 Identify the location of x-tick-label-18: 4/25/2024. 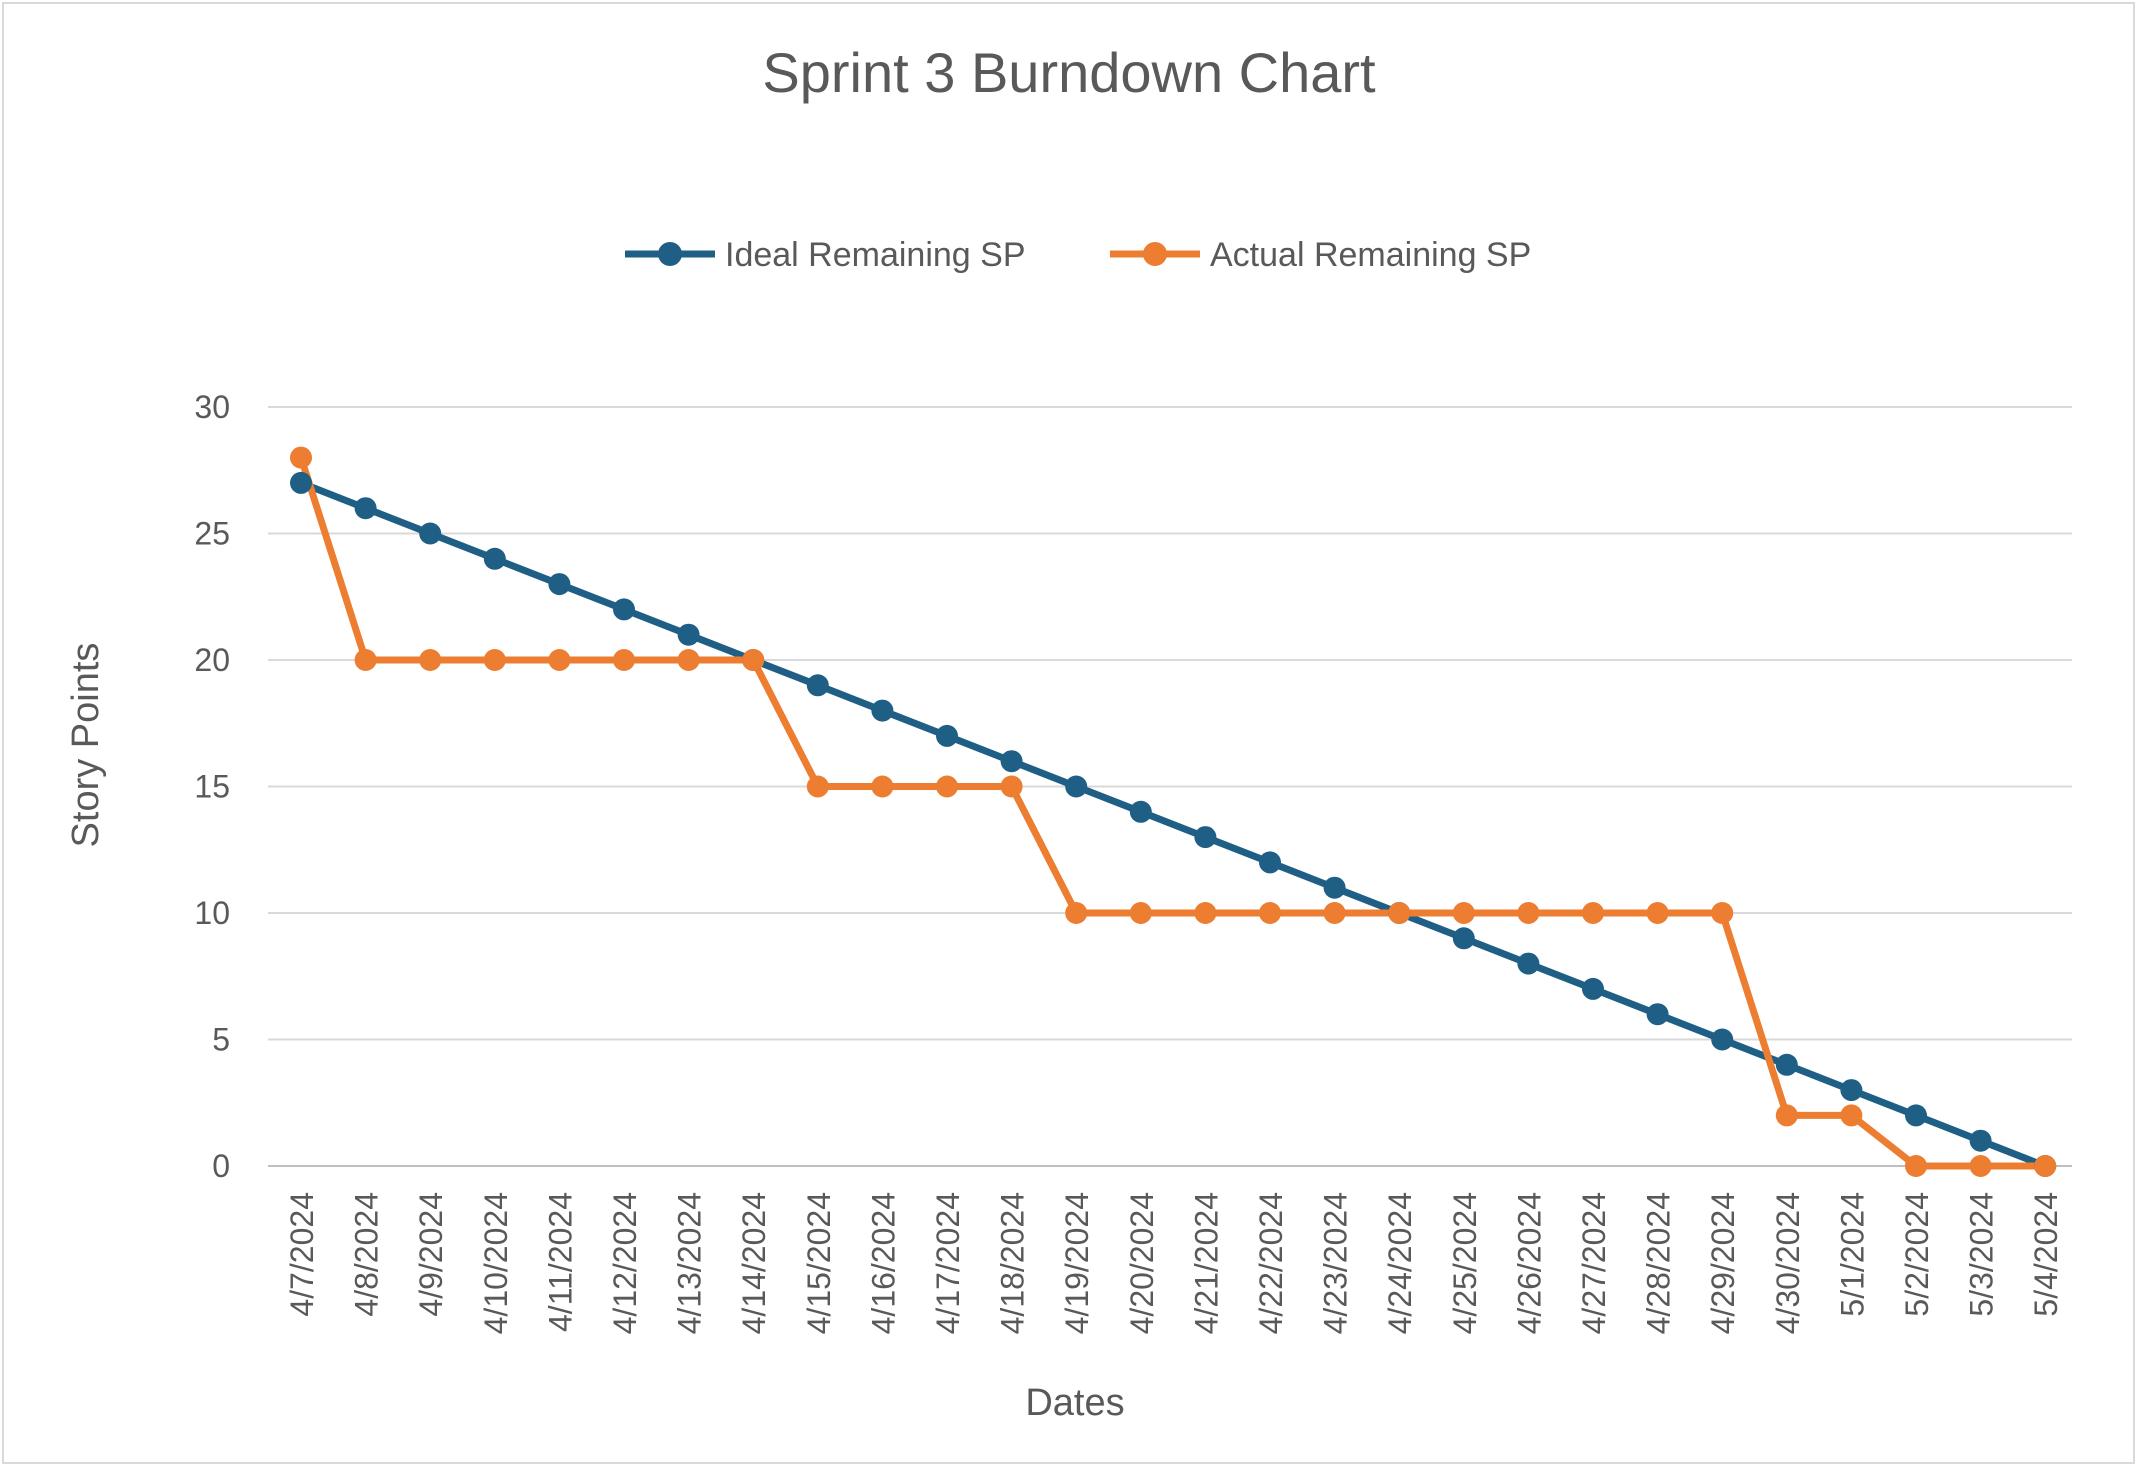
(1465, 1263).